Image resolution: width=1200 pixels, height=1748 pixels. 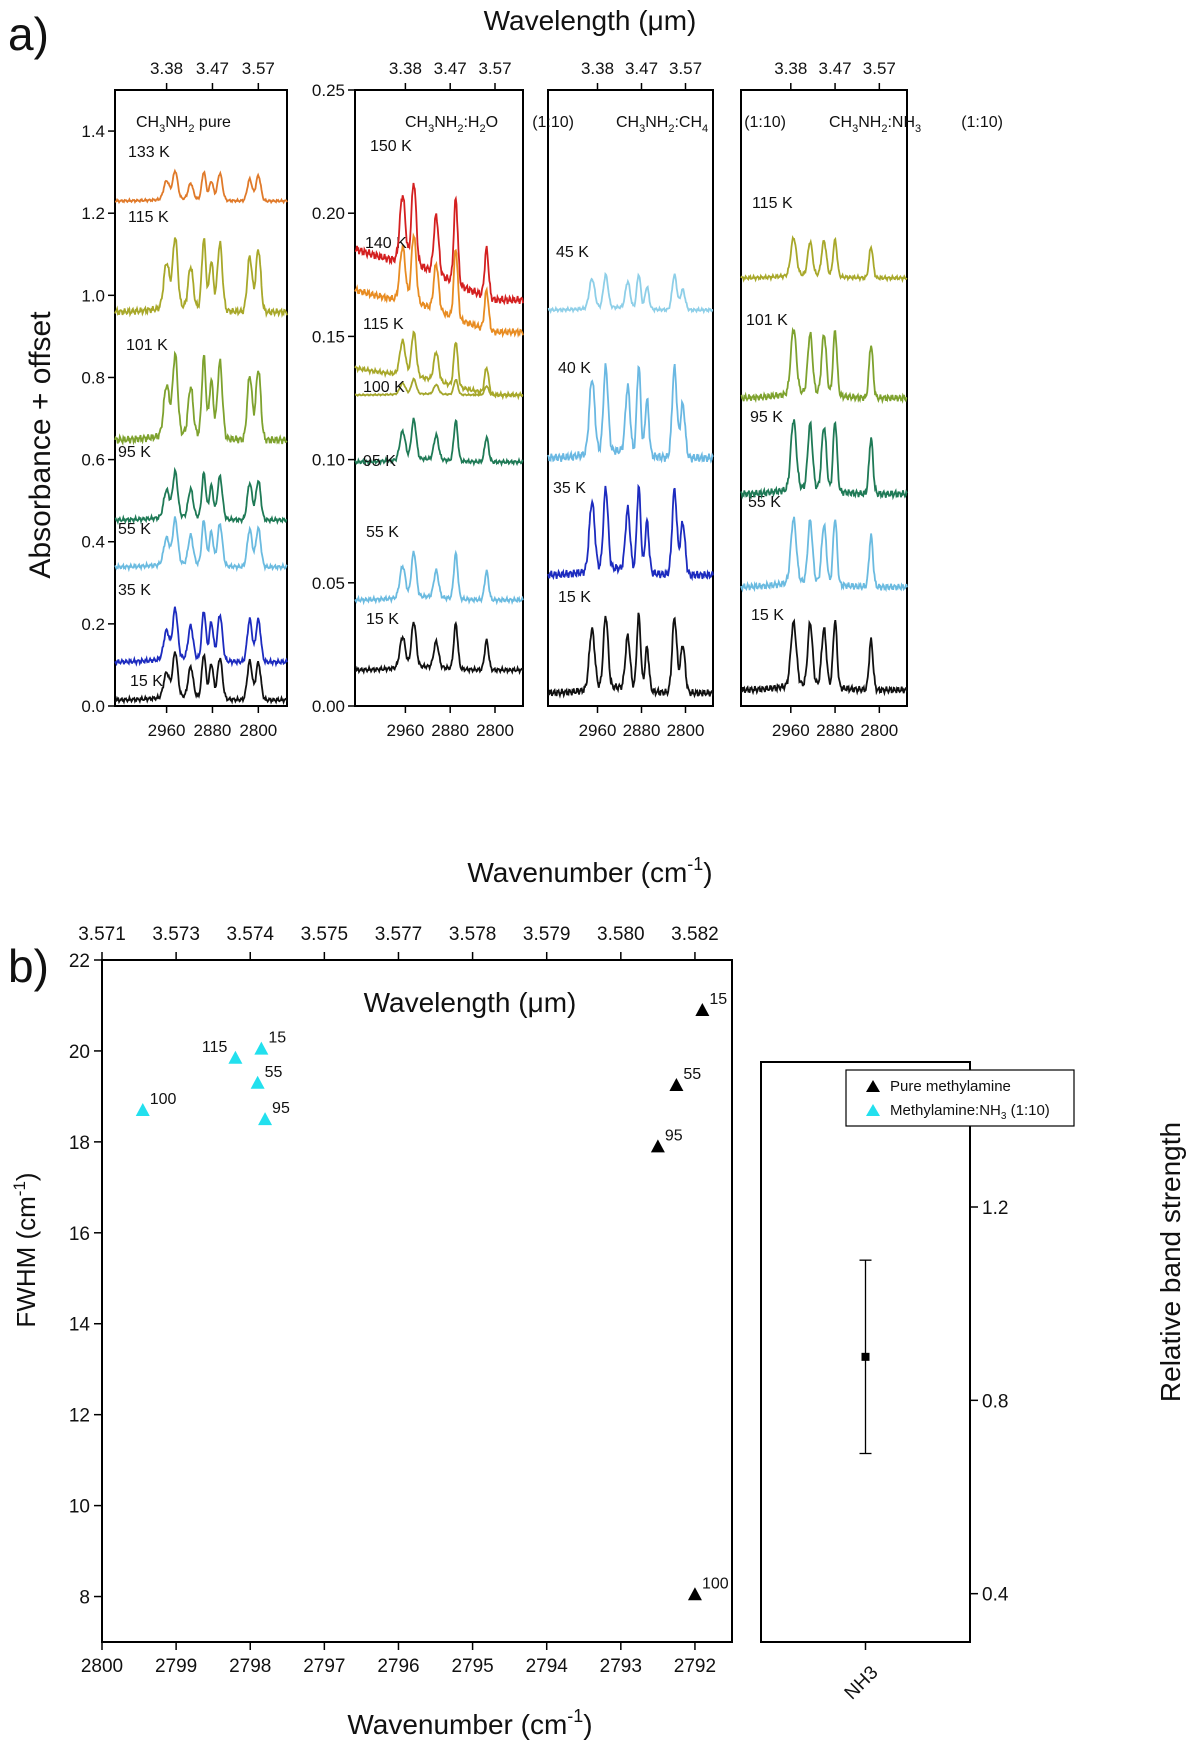 I want to click on point-label: 55, so click(x=692, y=1074).